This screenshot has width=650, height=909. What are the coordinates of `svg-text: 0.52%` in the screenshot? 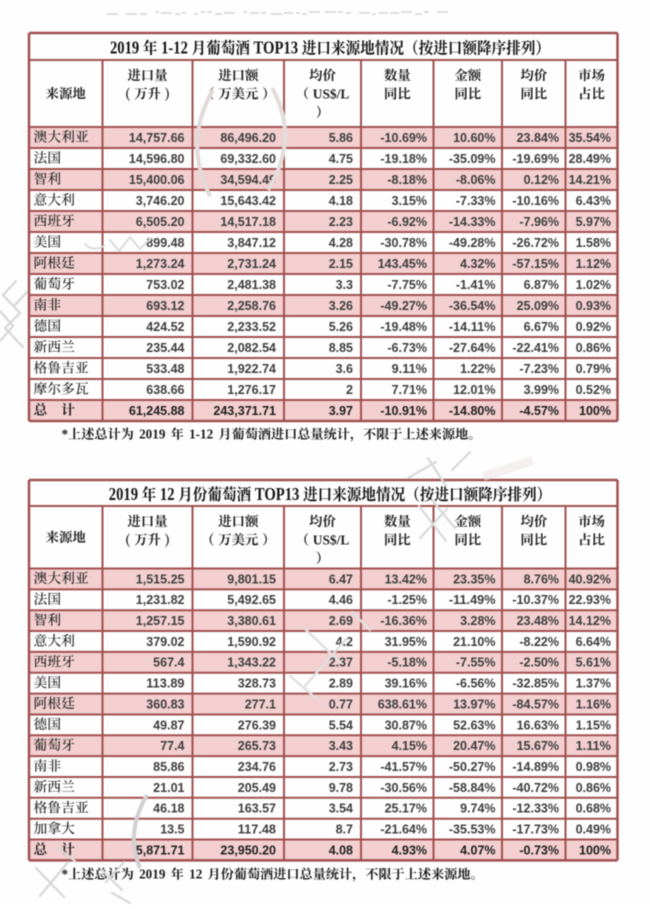 It's located at (593, 390).